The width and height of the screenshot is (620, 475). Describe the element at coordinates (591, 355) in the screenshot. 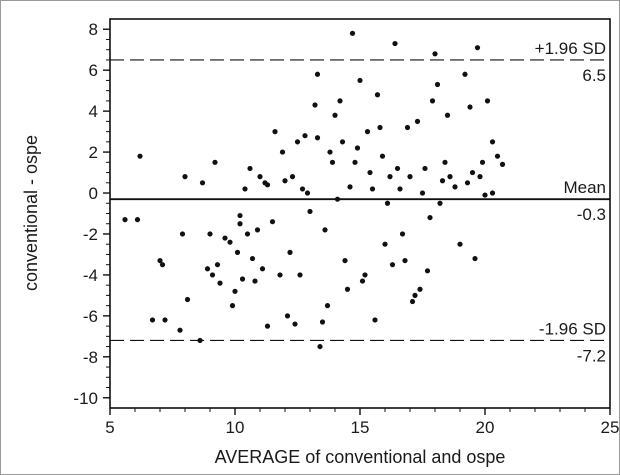

I see `reference-line-value: -7.2` at that location.